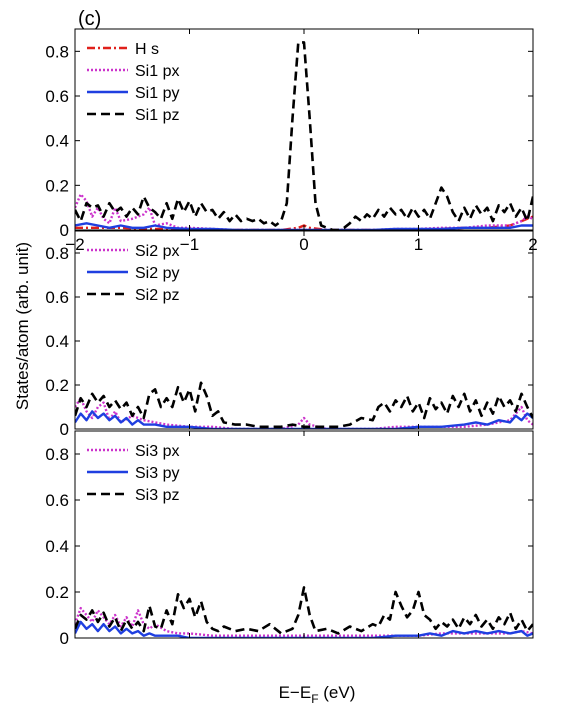 The image size is (588, 722). Describe the element at coordinates (157, 115) in the screenshot. I see `legend-label: Si1 pz` at that location.